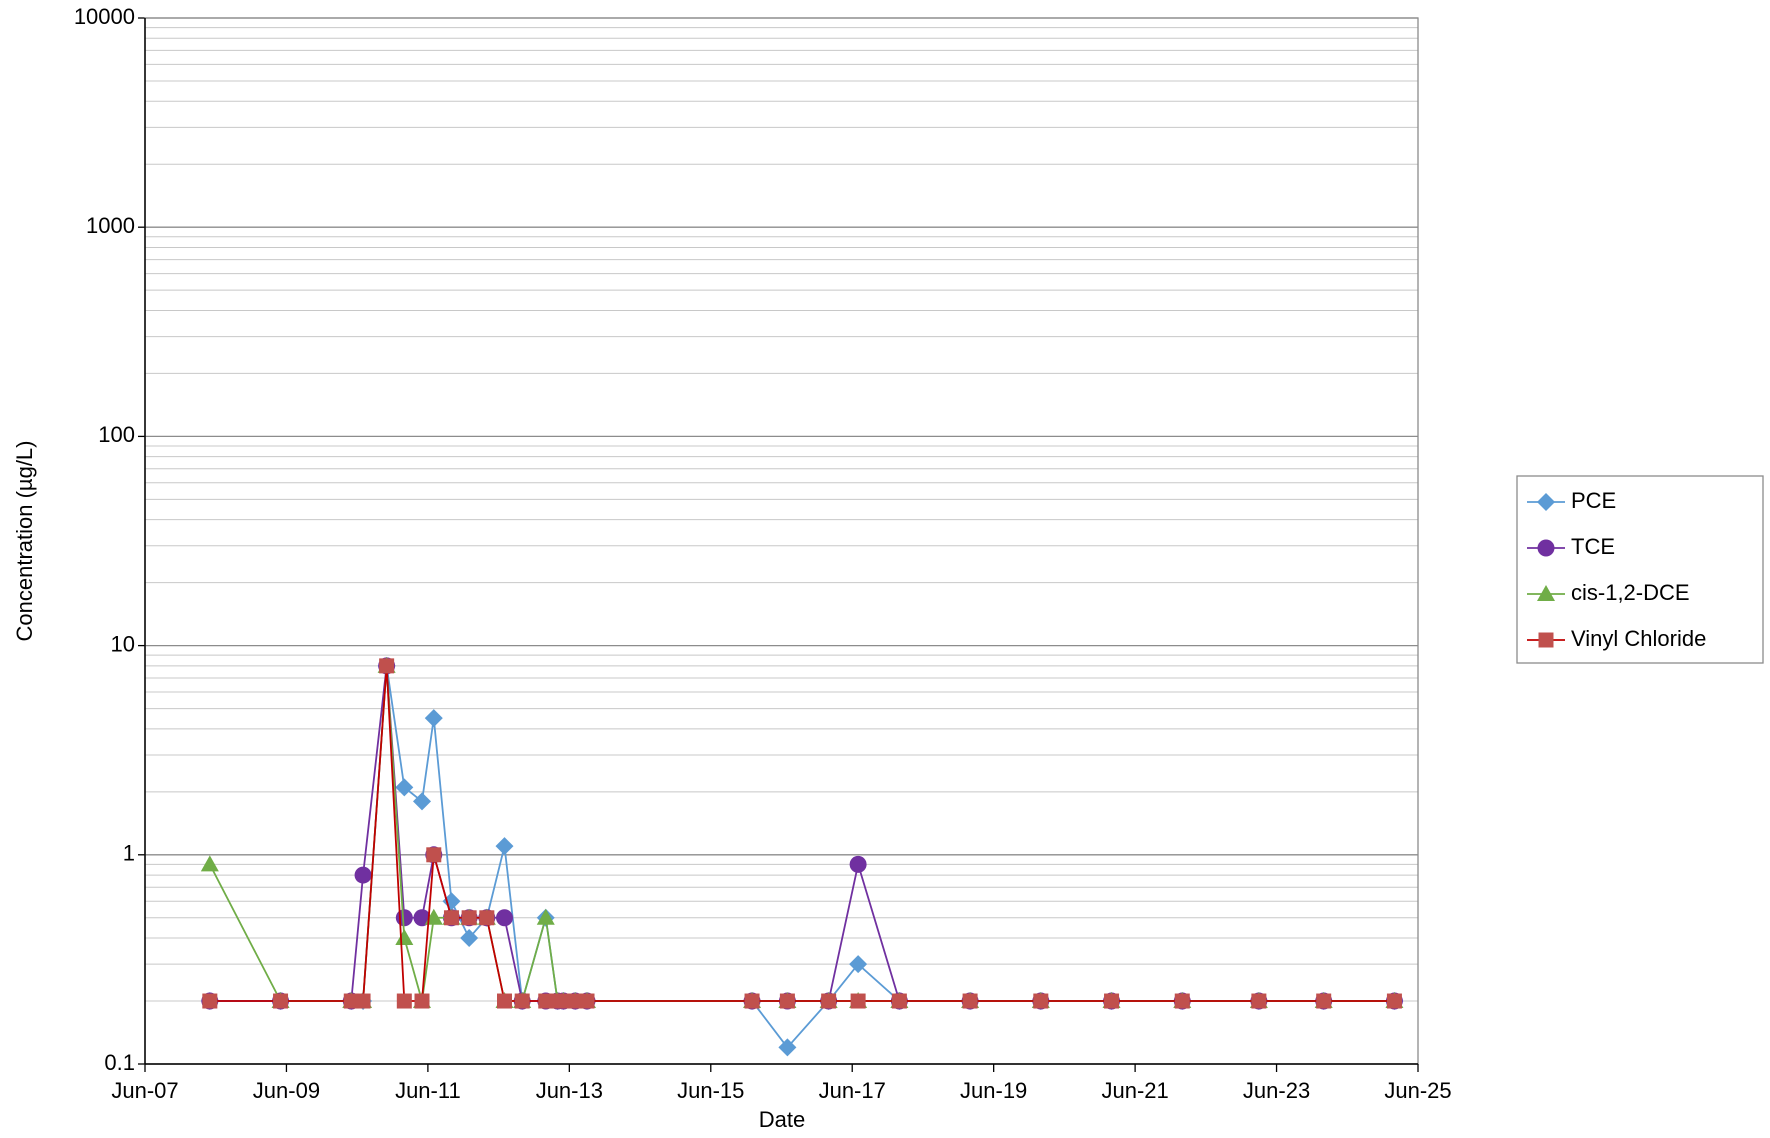  Describe the element at coordinates (1417, 1090) in the screenshot. I see `x-tick-label: Jun-25` at that location.